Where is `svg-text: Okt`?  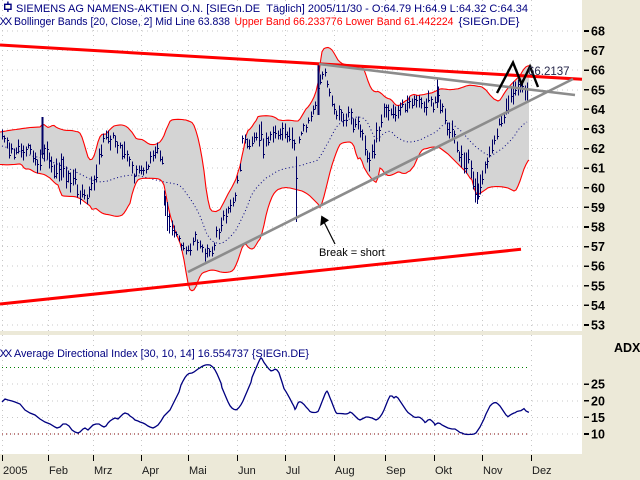 svg-text: Okt is located at coordinates (443, 471).